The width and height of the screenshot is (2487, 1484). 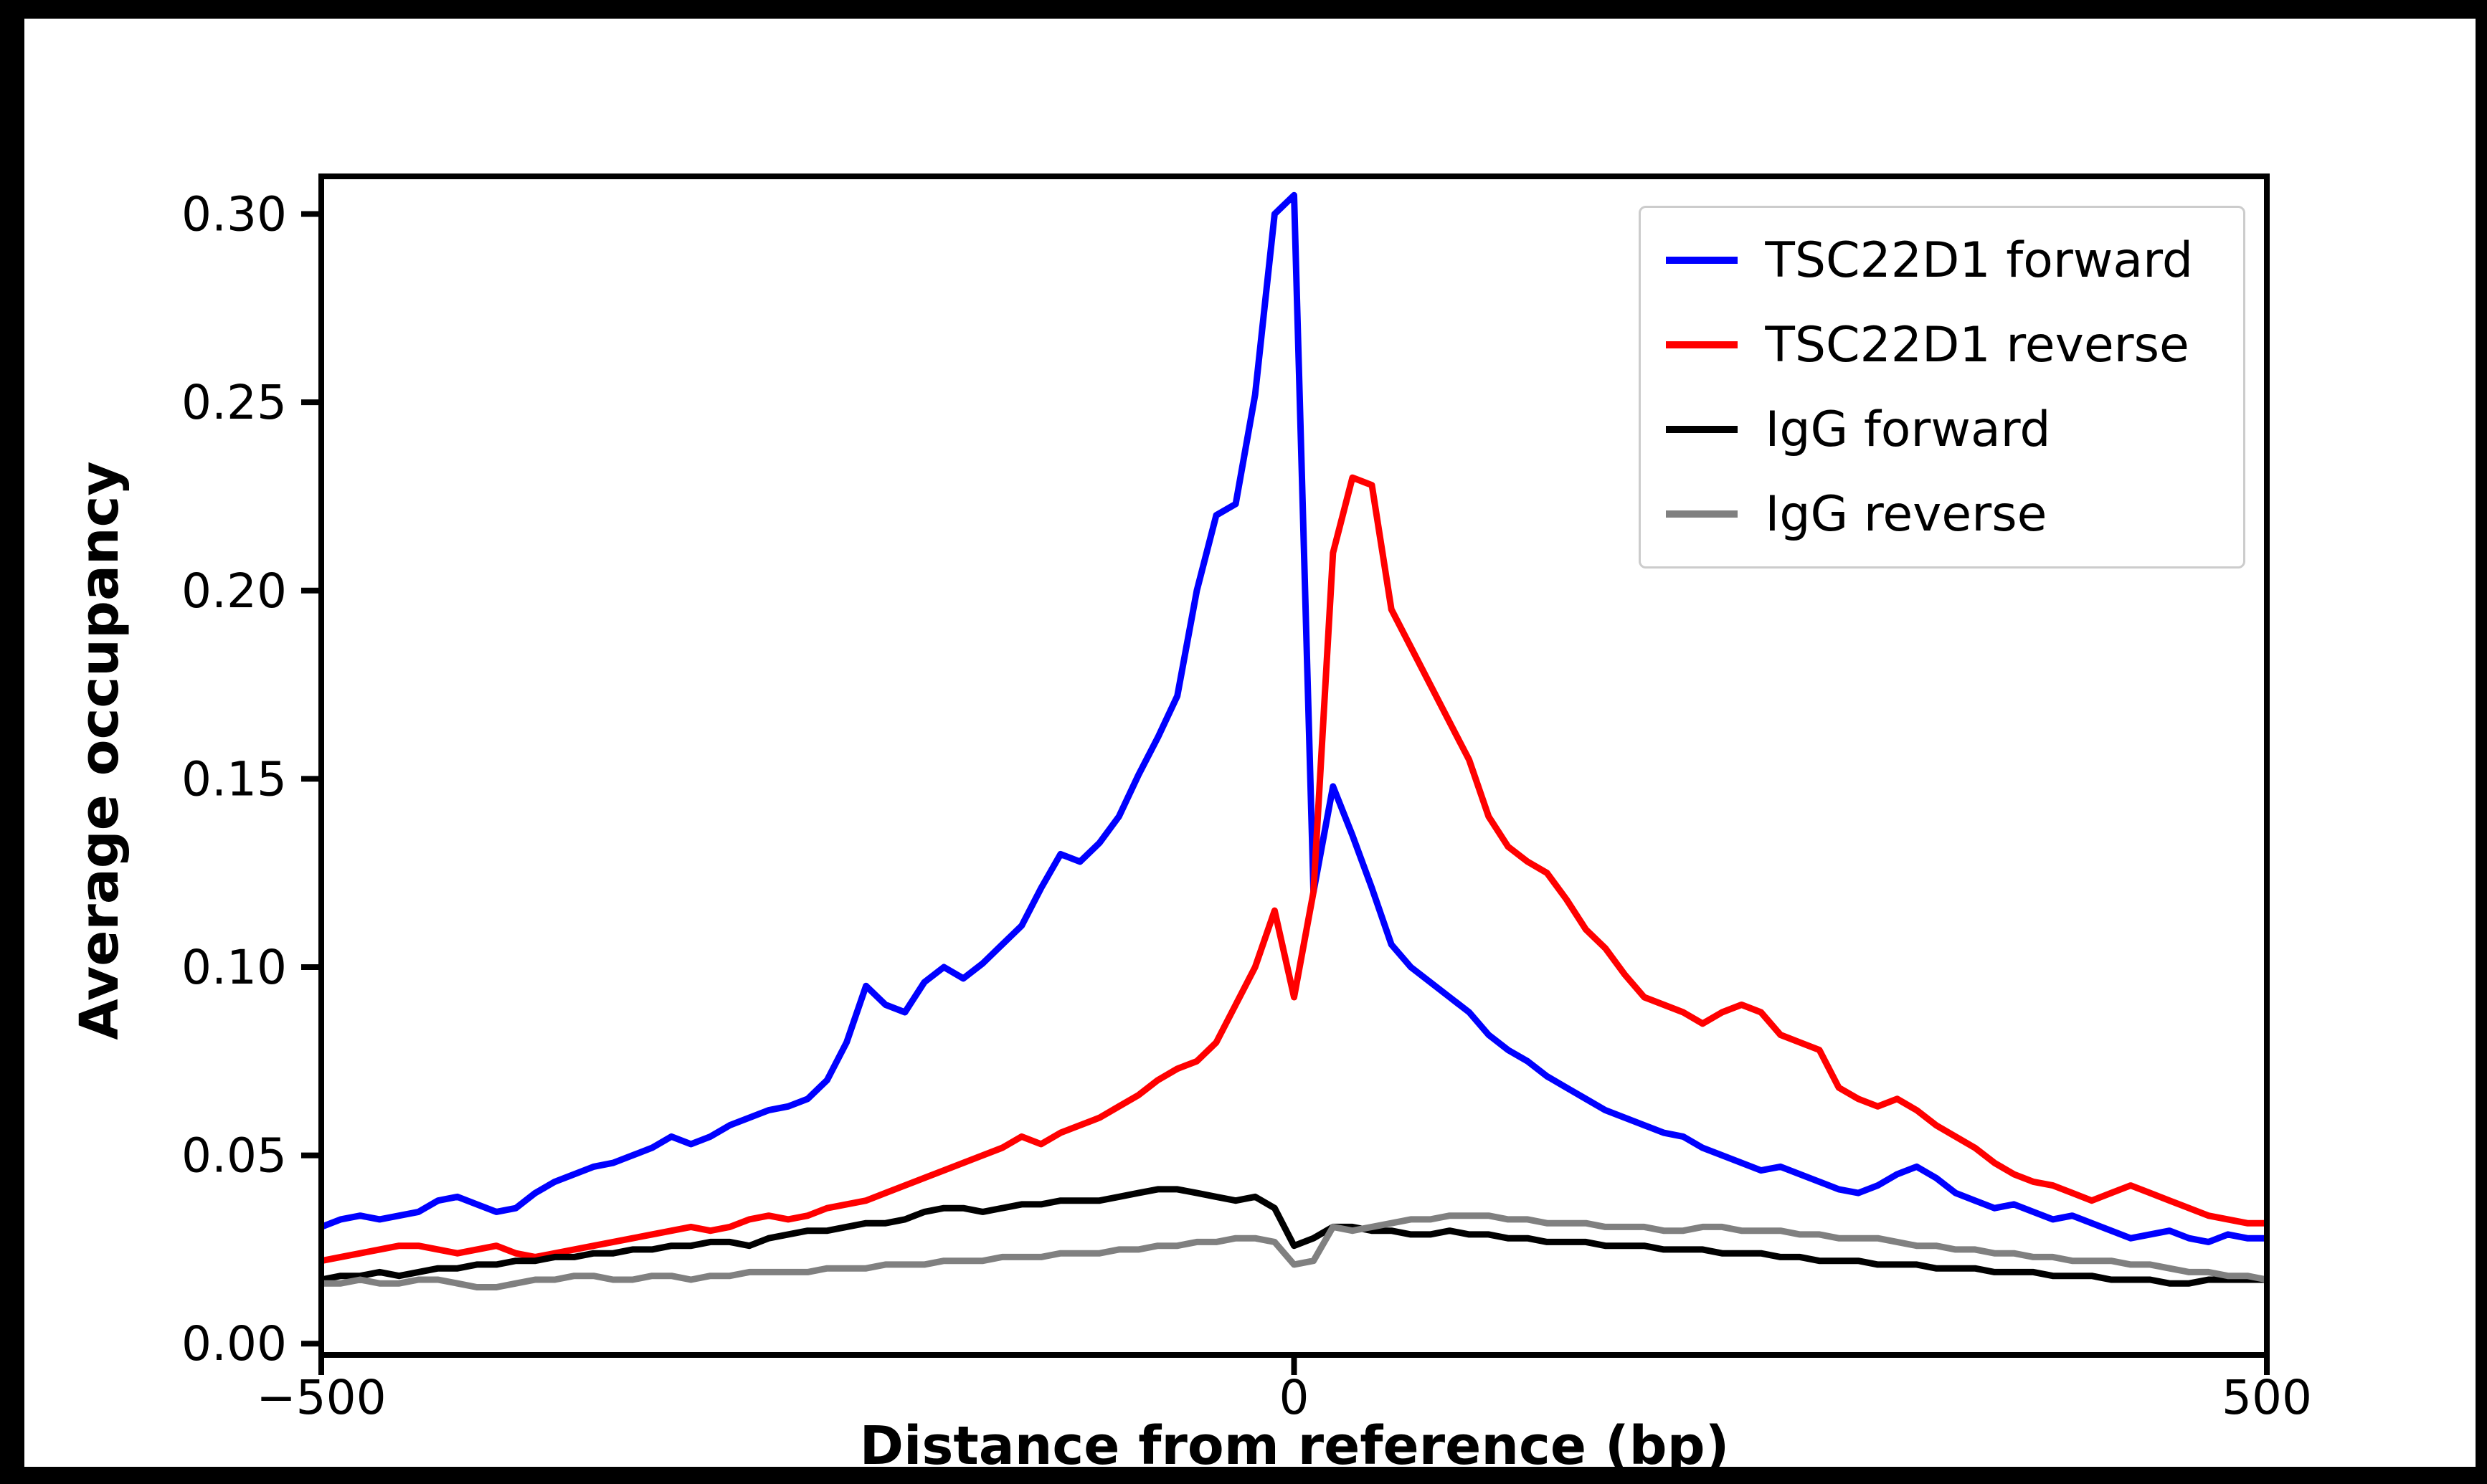 What do you see at coordinates (1295, 1441) in the screenshot?
I see `x-axis-label: Distance from reference (bp)` at bounding box center [1295, 1441].